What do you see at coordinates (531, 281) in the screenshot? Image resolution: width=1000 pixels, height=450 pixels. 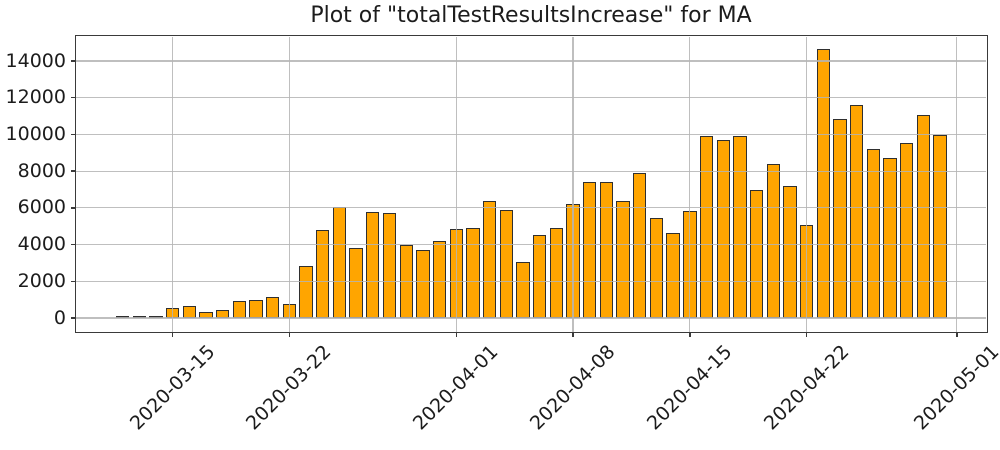 I see `gridline-y-2000` at bounding box center [531, 281].